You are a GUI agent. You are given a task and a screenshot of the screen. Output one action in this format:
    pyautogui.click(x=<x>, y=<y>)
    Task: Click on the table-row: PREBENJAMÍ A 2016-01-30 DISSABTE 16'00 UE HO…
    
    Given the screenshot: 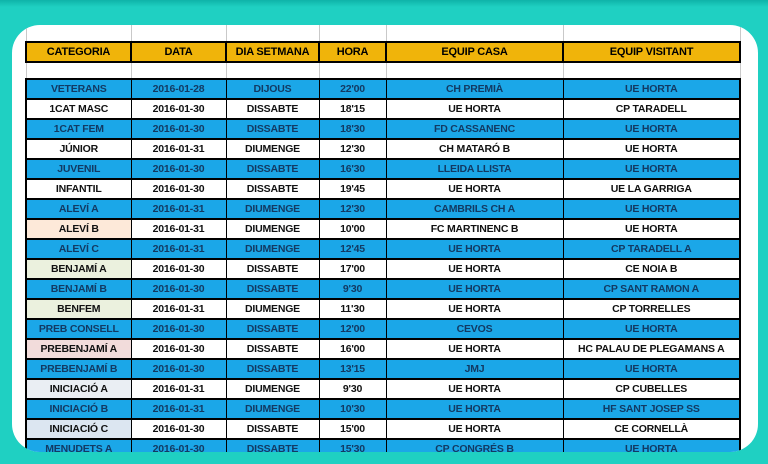 What is the action you would take?
    pyautogui.click(x=383, y=349)
    